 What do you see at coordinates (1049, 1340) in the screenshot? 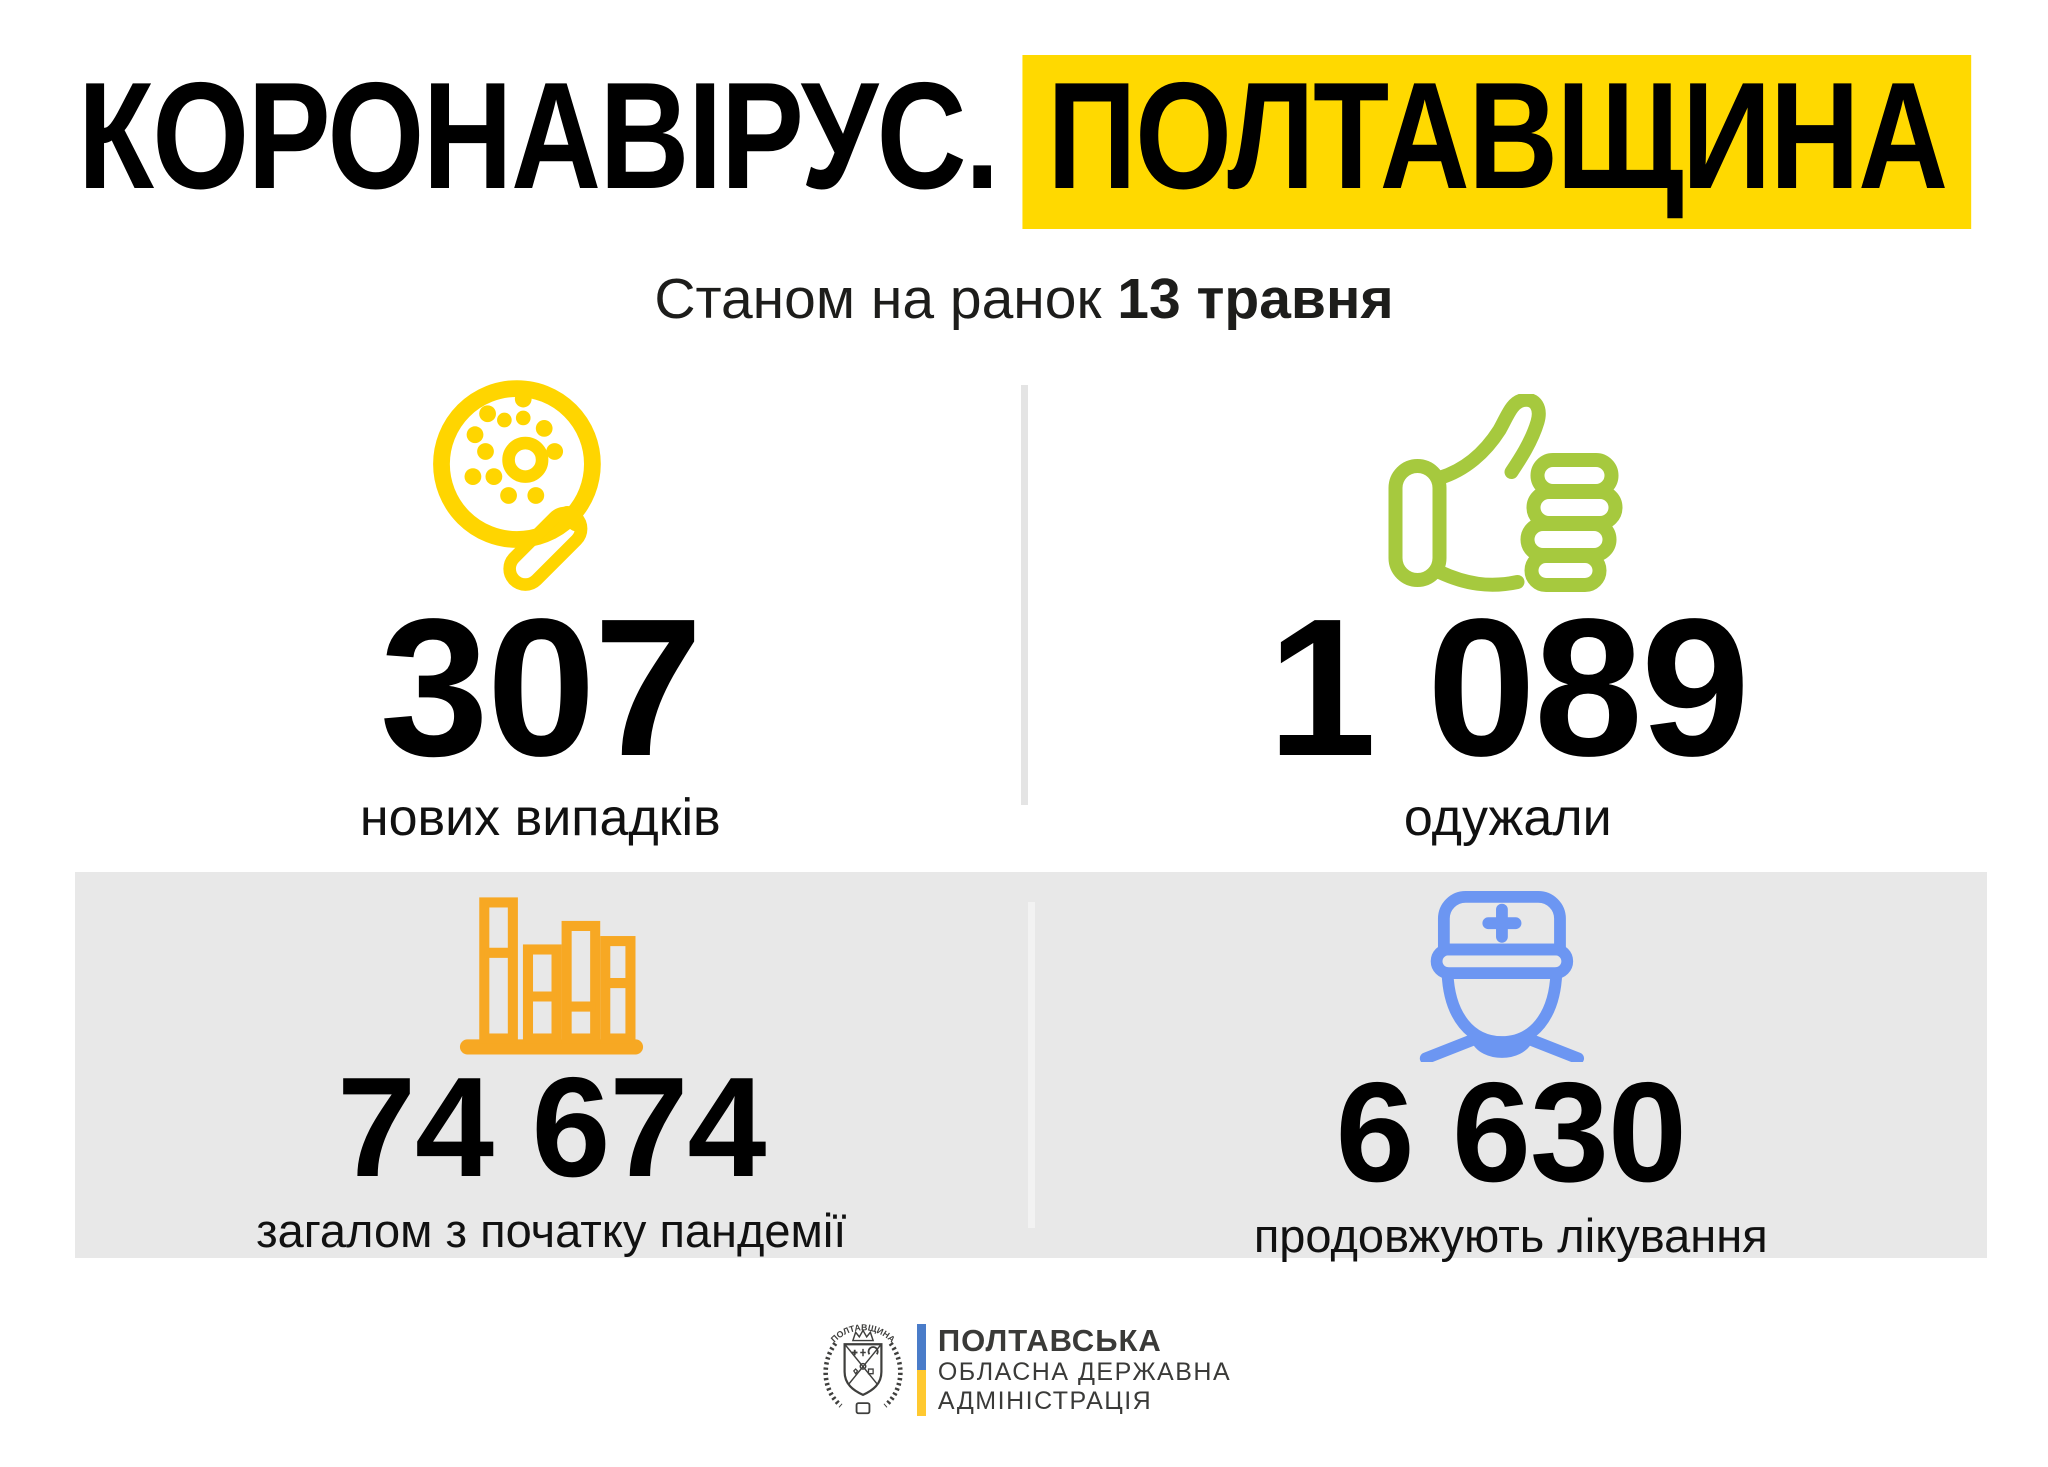
I see `org-name-line1: ПОЛТАВСЬКА` at bounding box center [1049, 1340].